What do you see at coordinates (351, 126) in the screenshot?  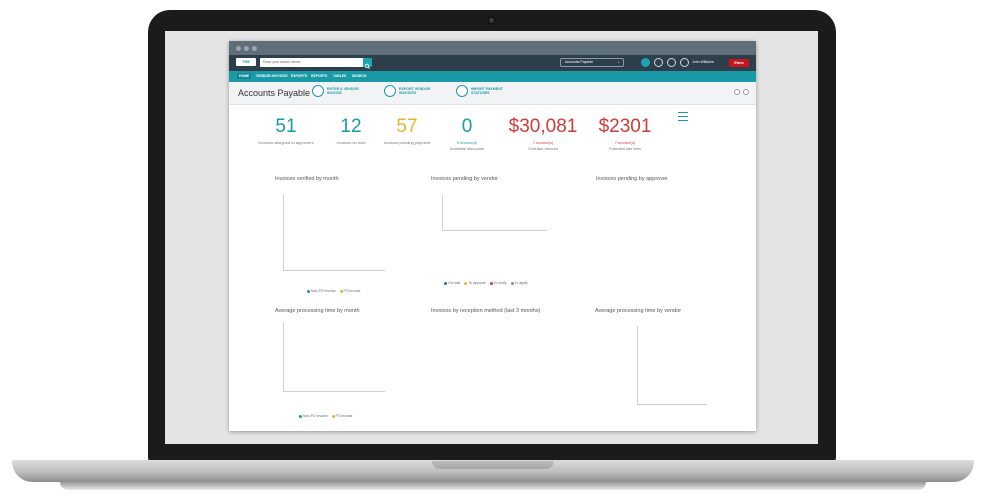 I see `kpi-on-hold-value: 12` at bounding box center [351, 126].